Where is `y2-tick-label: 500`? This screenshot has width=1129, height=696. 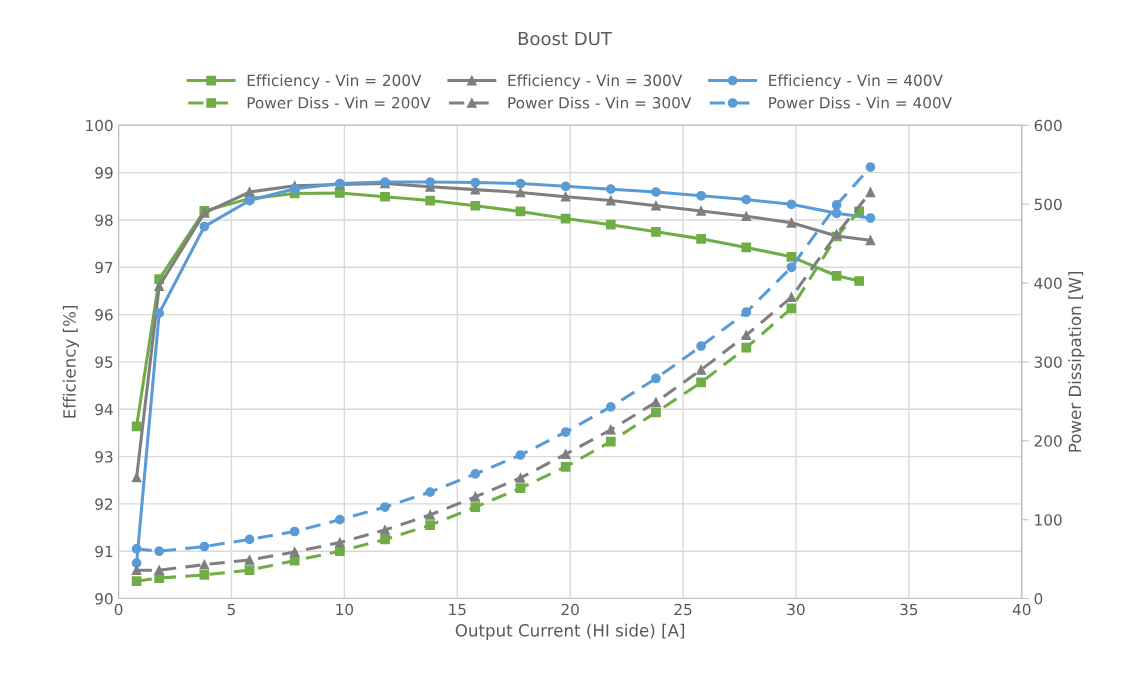
y2-tick-label: 500 is located at coordinates (1048, 204).